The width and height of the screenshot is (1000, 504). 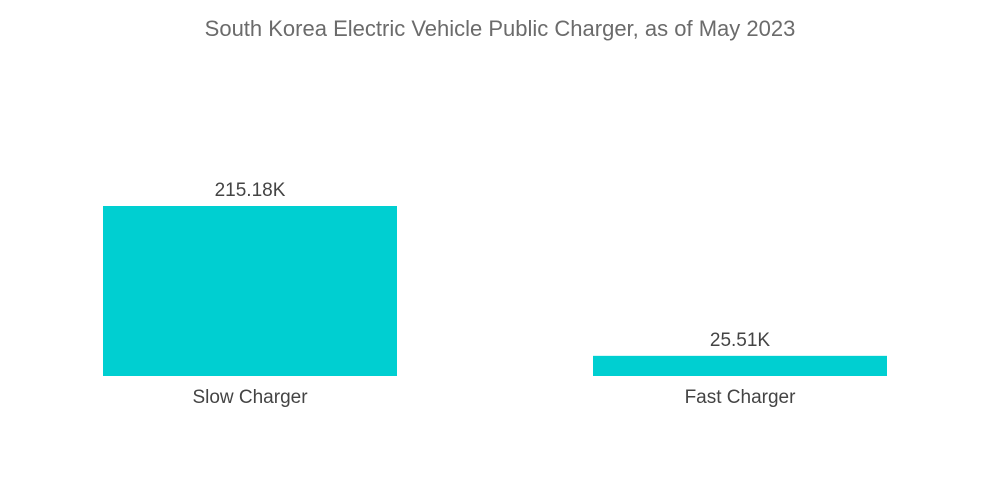 I want to click on data-label: 215.18K, so click(x=250, y=190).